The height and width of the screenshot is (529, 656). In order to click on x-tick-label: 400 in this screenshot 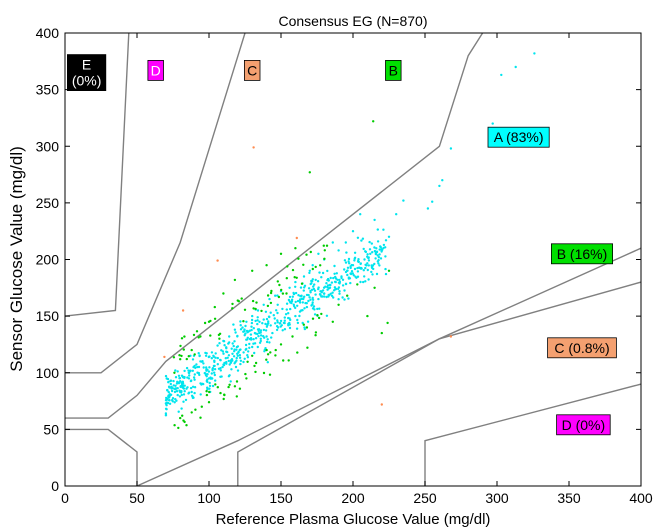, I will do `click(641, 498)`.